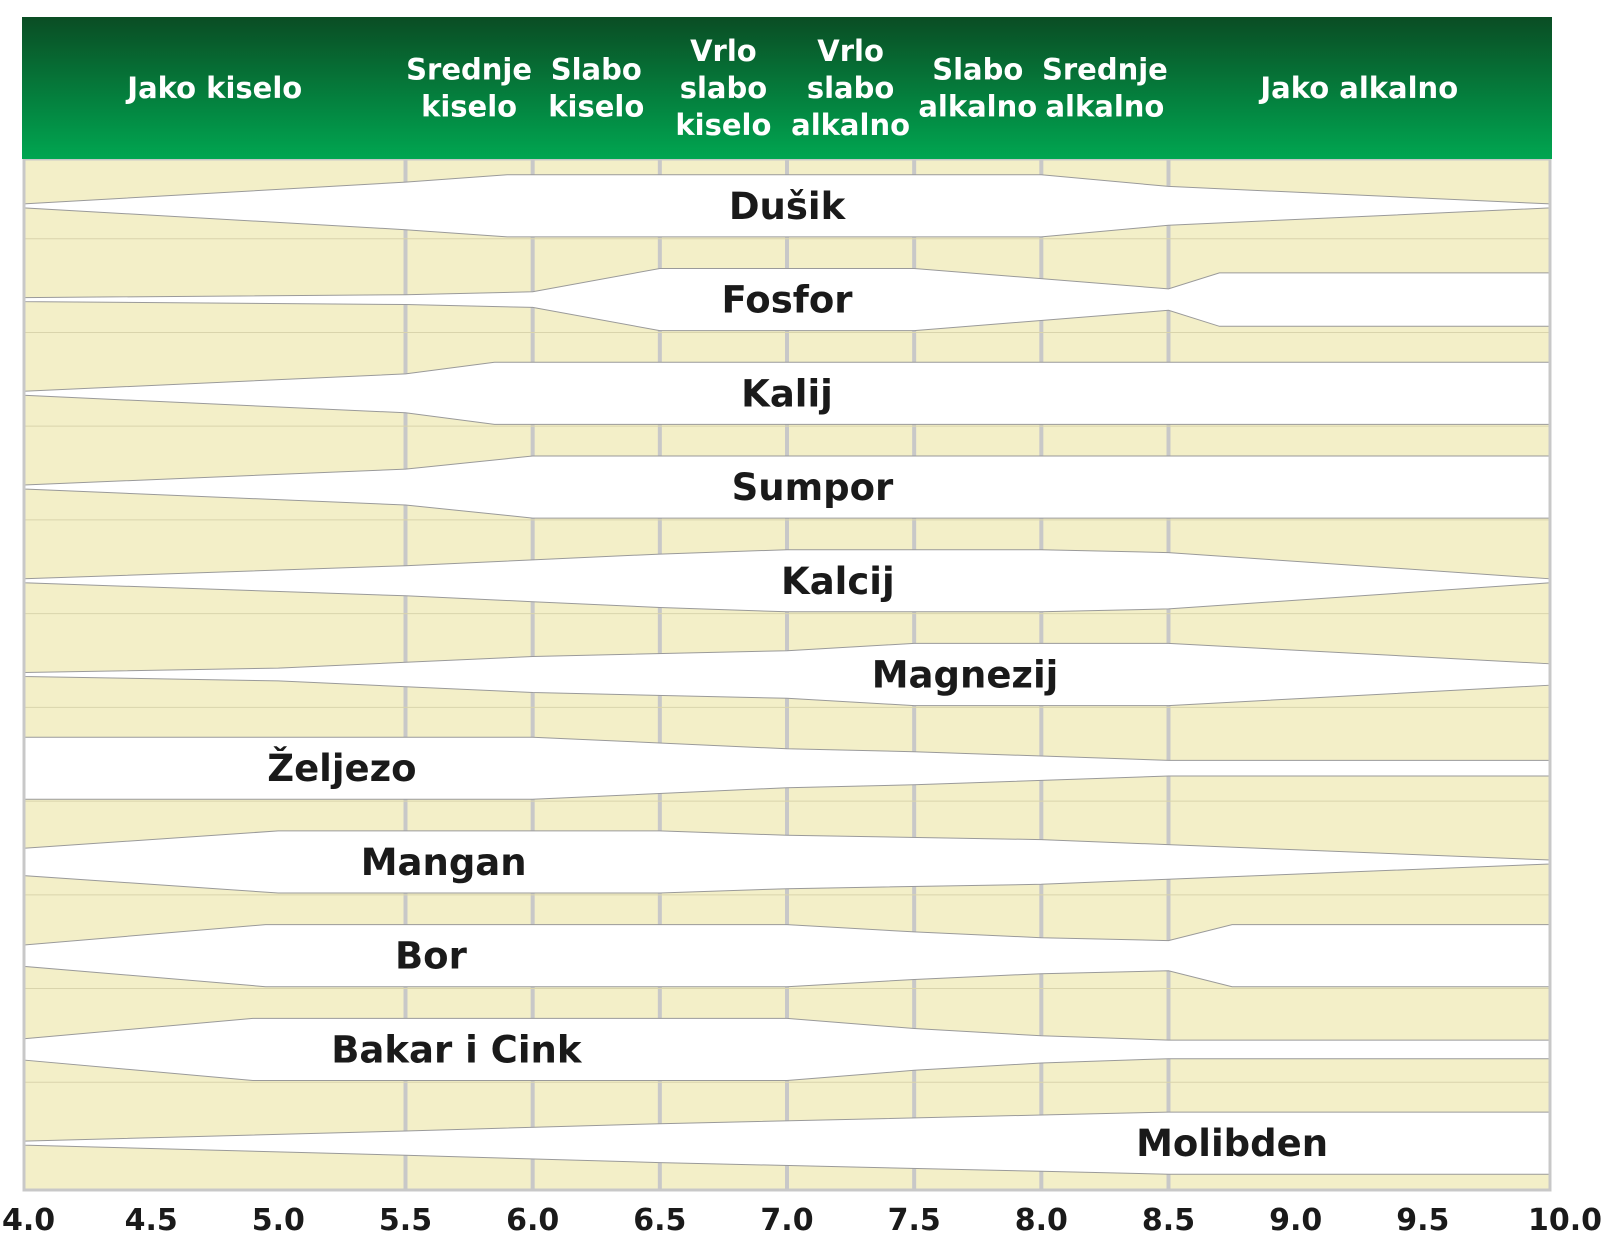  I want to click on x-tick-label: 7.5, so click(914, 1220).